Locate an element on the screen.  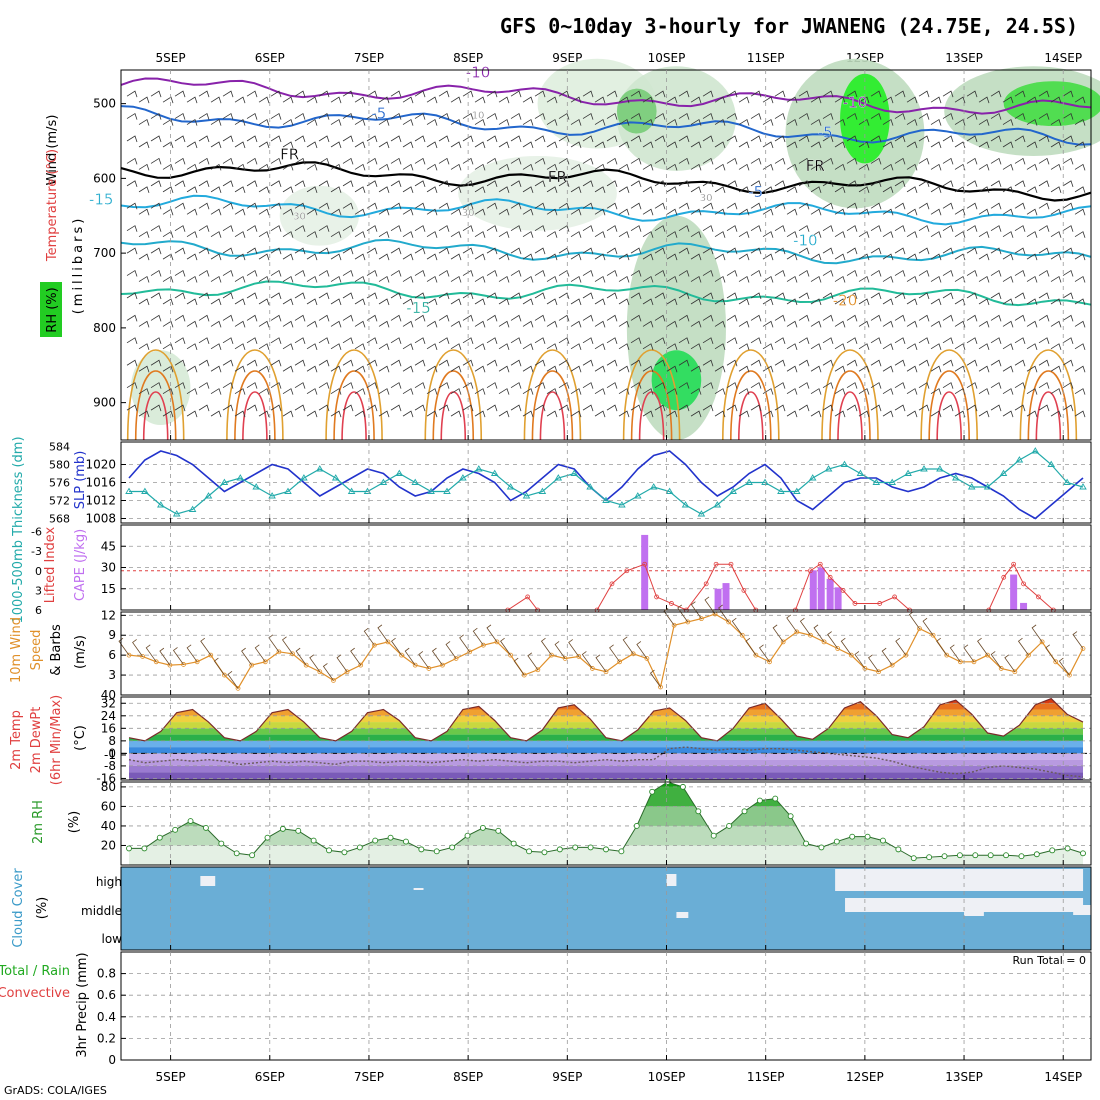
bottom-day-label: 11SEP is located at coordinates (766, 1077).